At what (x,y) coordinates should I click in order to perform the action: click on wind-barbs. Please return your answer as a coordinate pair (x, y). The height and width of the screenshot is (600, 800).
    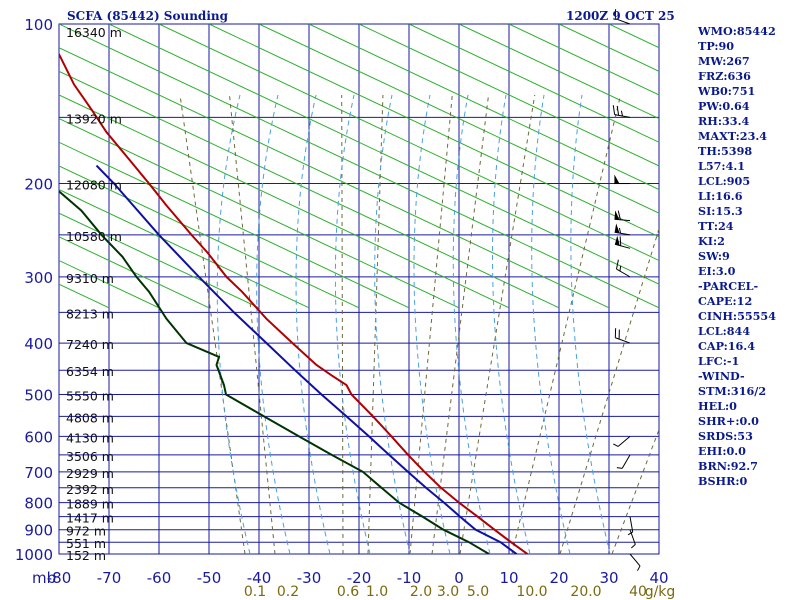
    Looking at the image, I should click on (626, 290).